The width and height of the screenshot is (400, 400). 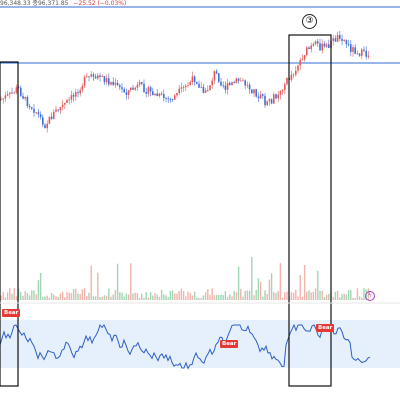 What do you see at coordinates (309, 21) in the screenshot?
I see `marker-3-label: ③` at bounding box center [309, 21].